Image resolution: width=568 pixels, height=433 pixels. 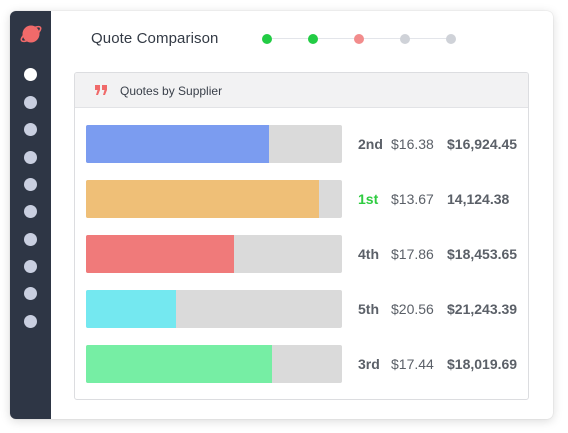 I want to click on panel-header: Quotes by Supplier, so click(x=301, y=90).